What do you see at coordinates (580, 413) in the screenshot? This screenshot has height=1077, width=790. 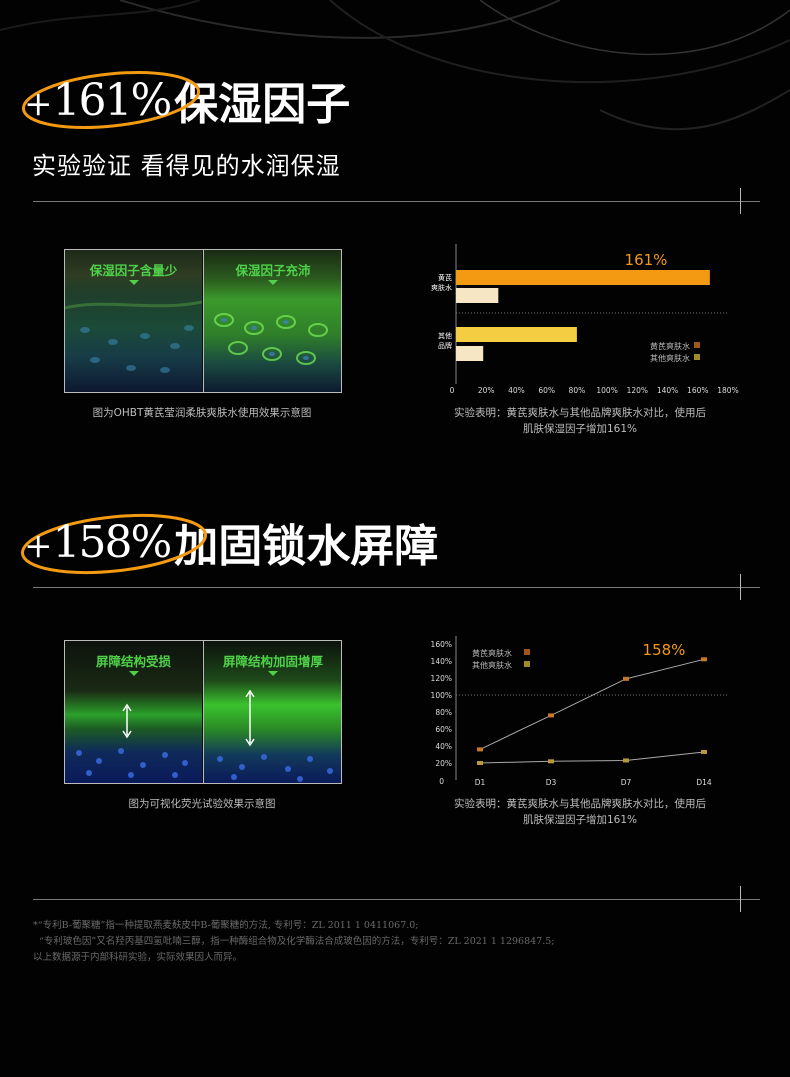 I see `section1-note-line1: 实验表明：黄芪爽肤水与其他品牌爽肤水对比，使用后` at bounding box center [580, 413].